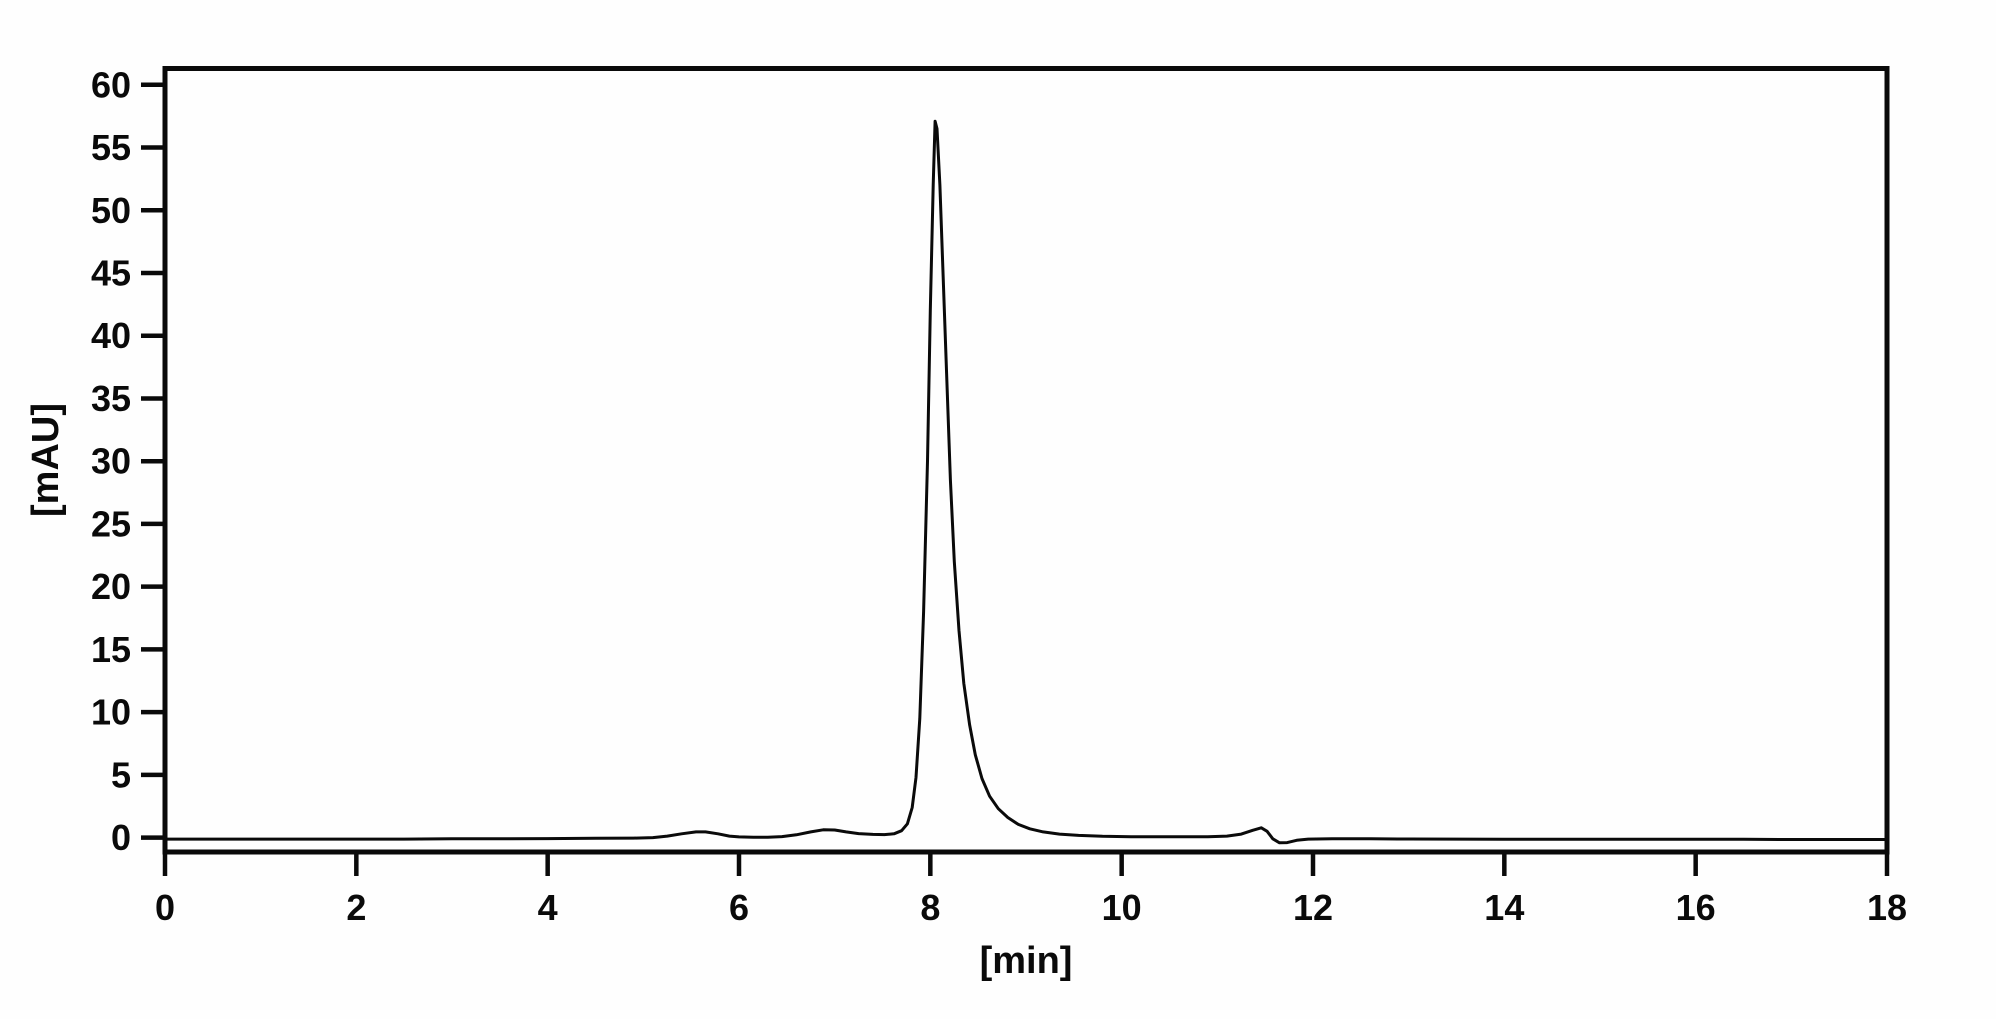 This screenshot has height=1019, width=1996. What do you see at coordinates (1696, 907) in the screenshot?
I see `x-tick-label: 16` at bounding box center [1696, 907].